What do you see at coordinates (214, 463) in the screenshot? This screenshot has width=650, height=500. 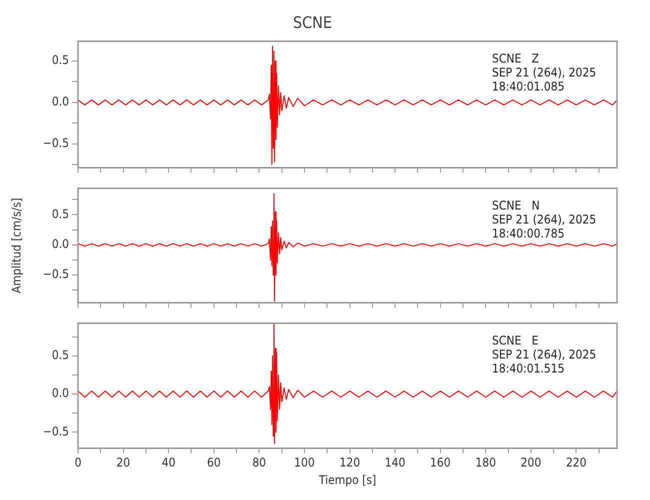 I see `x-tick-label: 60` at bounding box center [214, 463].